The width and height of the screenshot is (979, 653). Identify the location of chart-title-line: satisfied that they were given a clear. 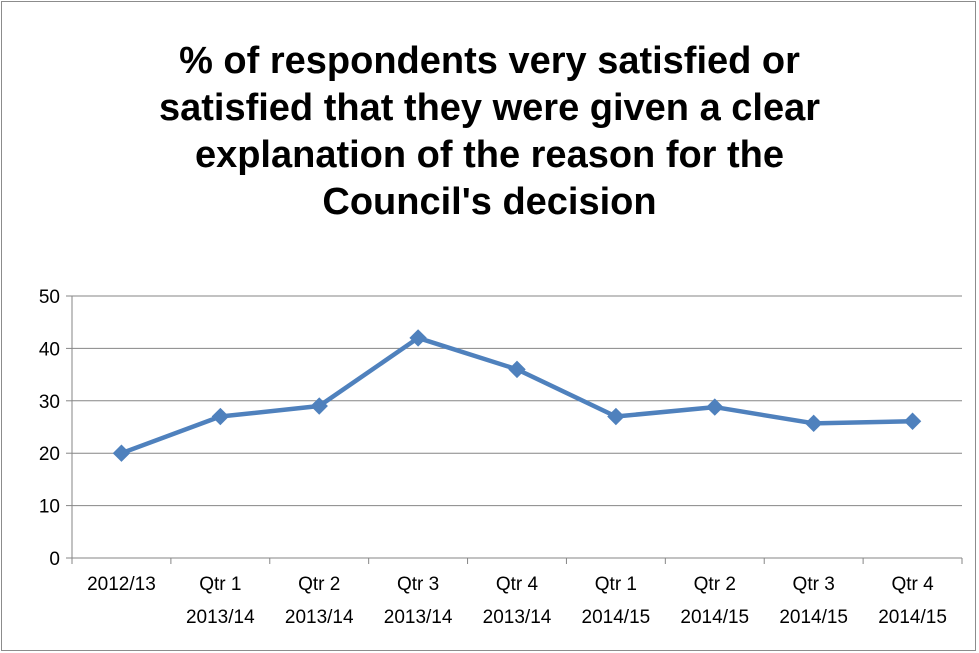
(489, 108).